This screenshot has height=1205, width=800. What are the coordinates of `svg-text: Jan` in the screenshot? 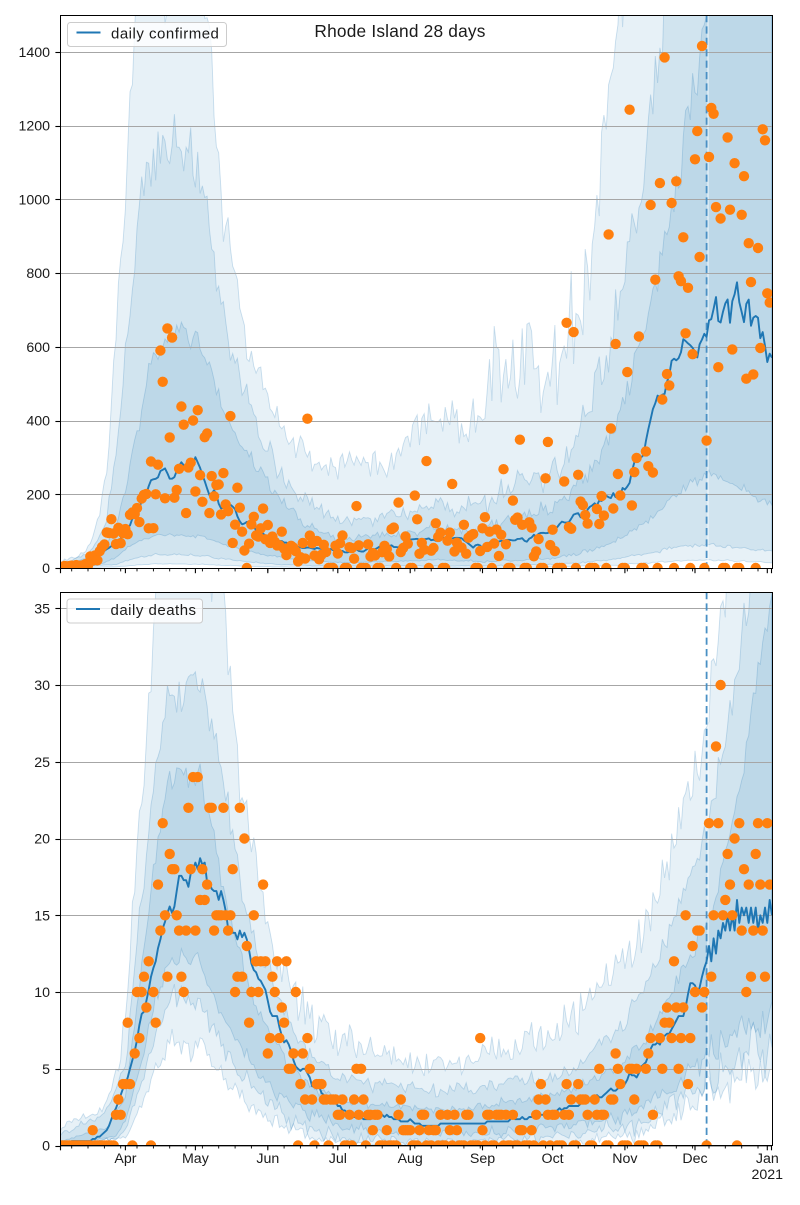 It's located at (767, 1159).